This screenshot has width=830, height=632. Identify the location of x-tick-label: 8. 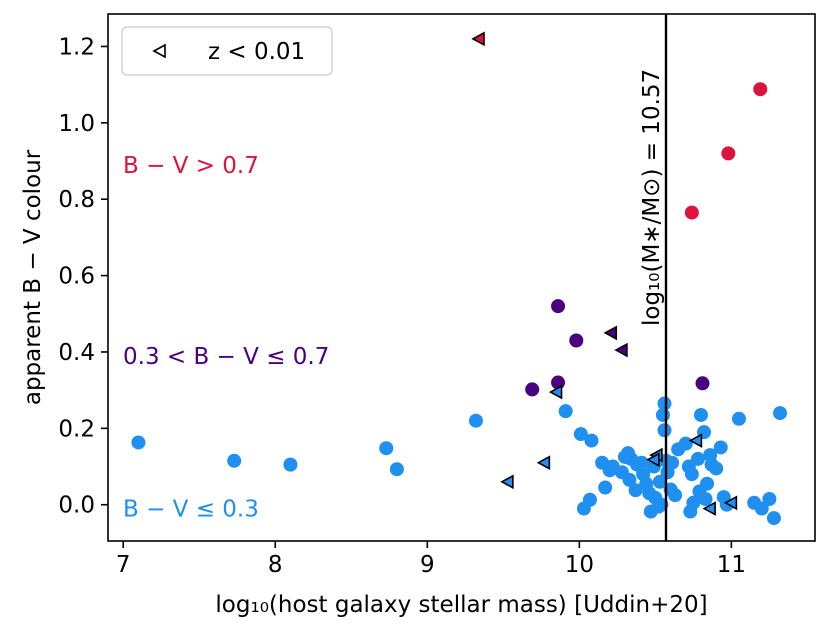
(275, 565).